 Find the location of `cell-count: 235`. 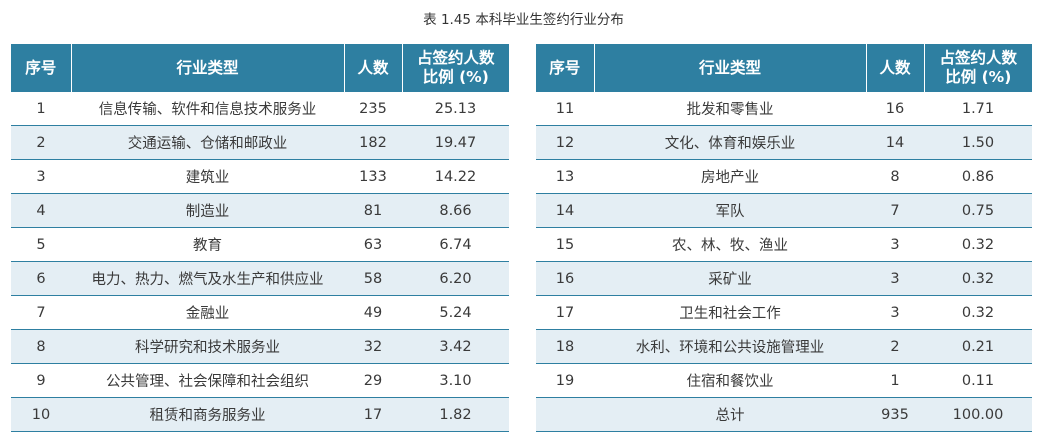

cell-count: 235 is located at coordinates (373, 109).